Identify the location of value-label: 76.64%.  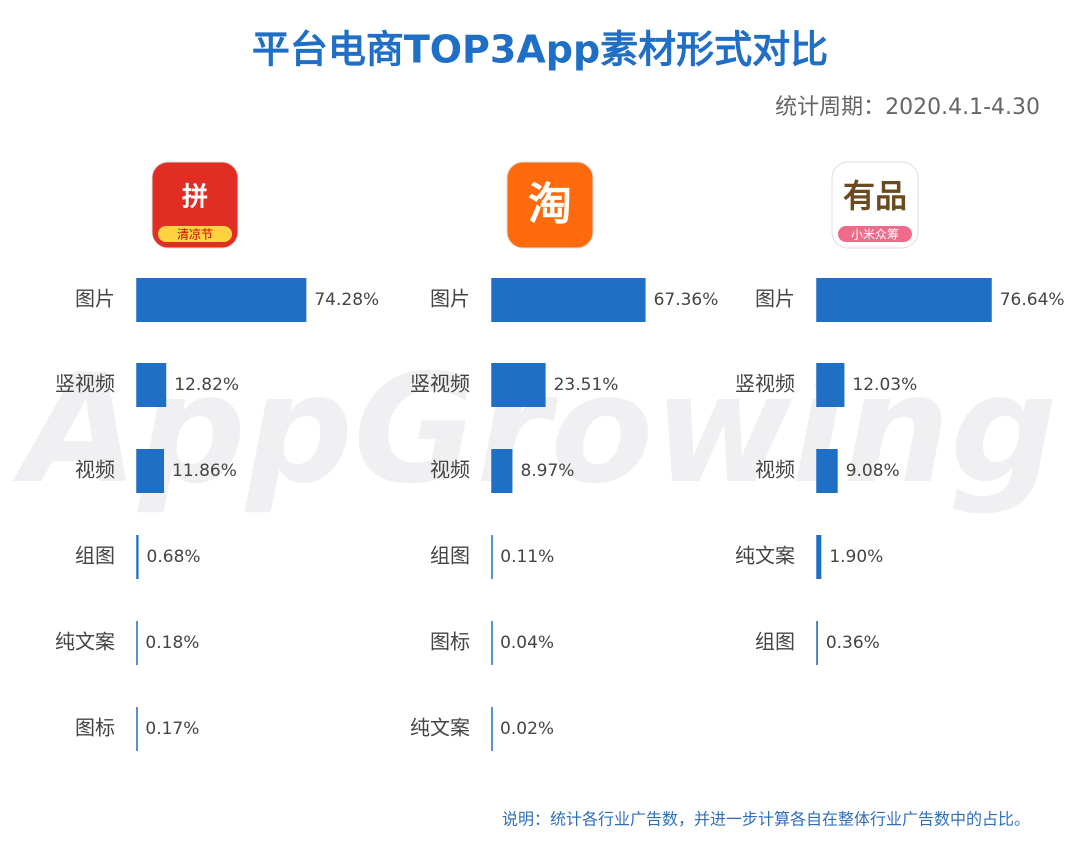
(1032, 300).